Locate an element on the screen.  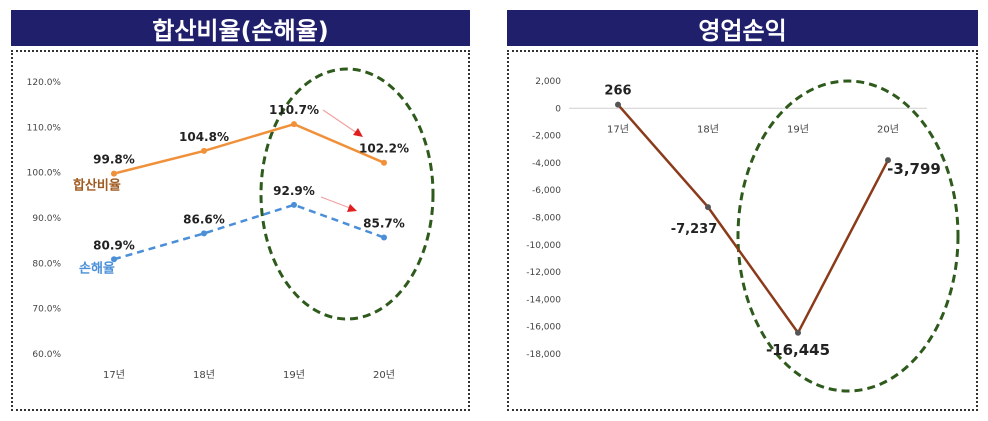
highlight-ellipse is located at coordinates (347, 194).